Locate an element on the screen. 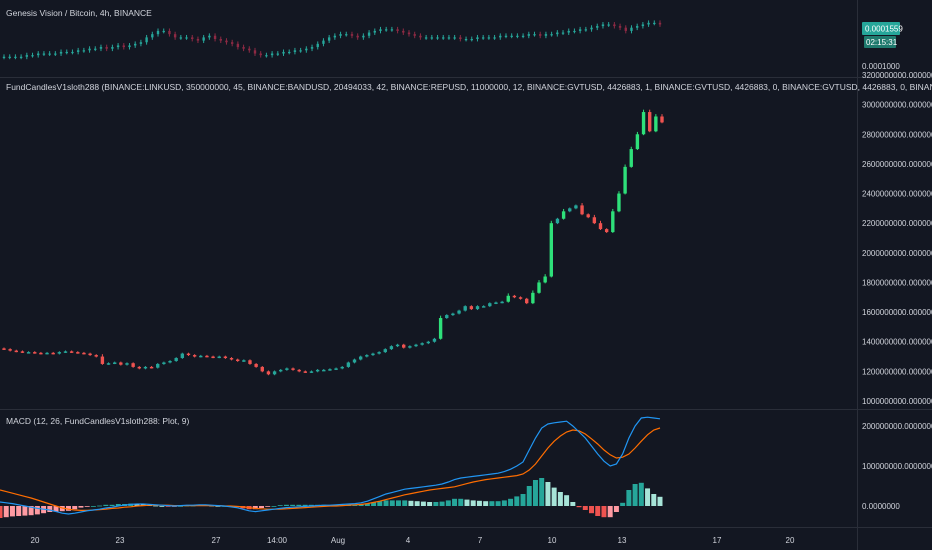 The height and width of the screenshot is (550, 932). time-axis: 20 23 27 14:00 Aug 4 7 10 13 17 20 is located at coordinates (413, 540).